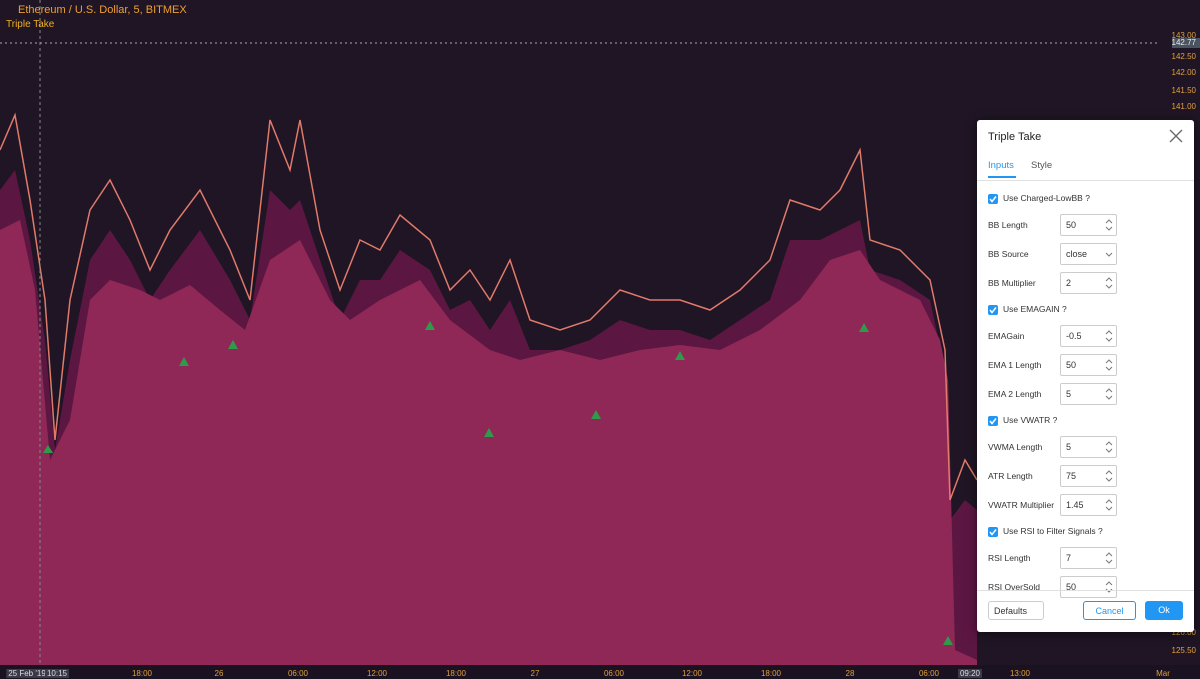 The width and height of the screenshot is (1200, 679). Describe the element at coordinates (57, 673) in the screenshot. I see `time-label: 10:15` at that location.